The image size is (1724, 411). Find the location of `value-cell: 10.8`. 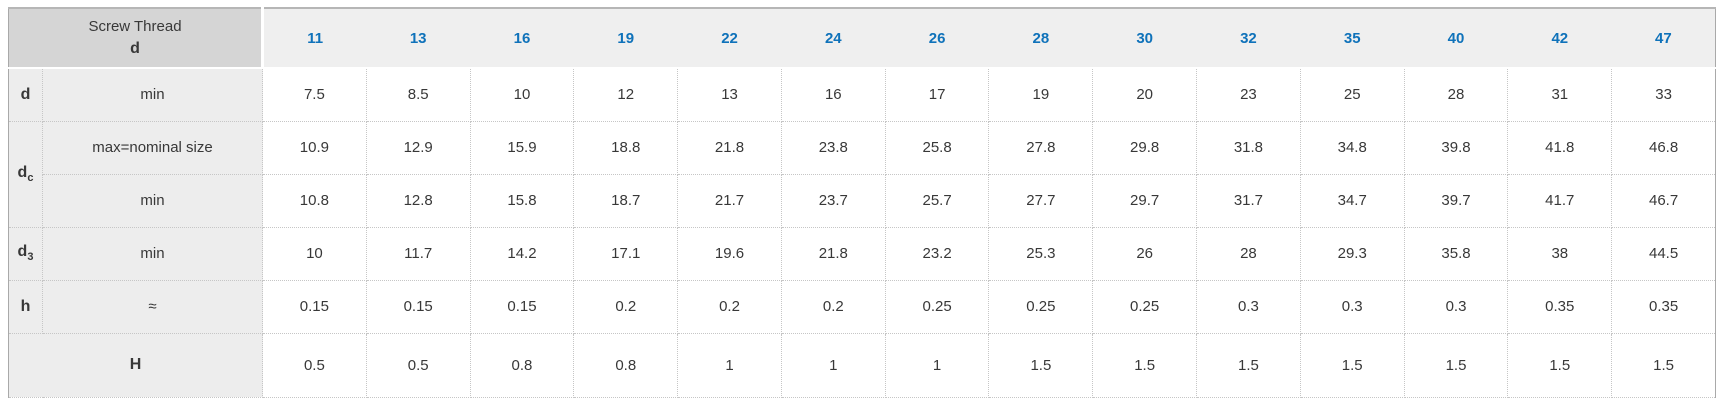

value-cell: 10.8 is located at coordinates (314, 200).